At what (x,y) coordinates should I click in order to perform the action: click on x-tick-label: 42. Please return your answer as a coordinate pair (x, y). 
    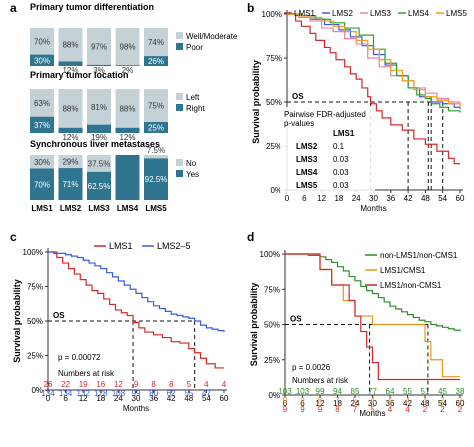
    Looking at the image, I should click on (171, 398).